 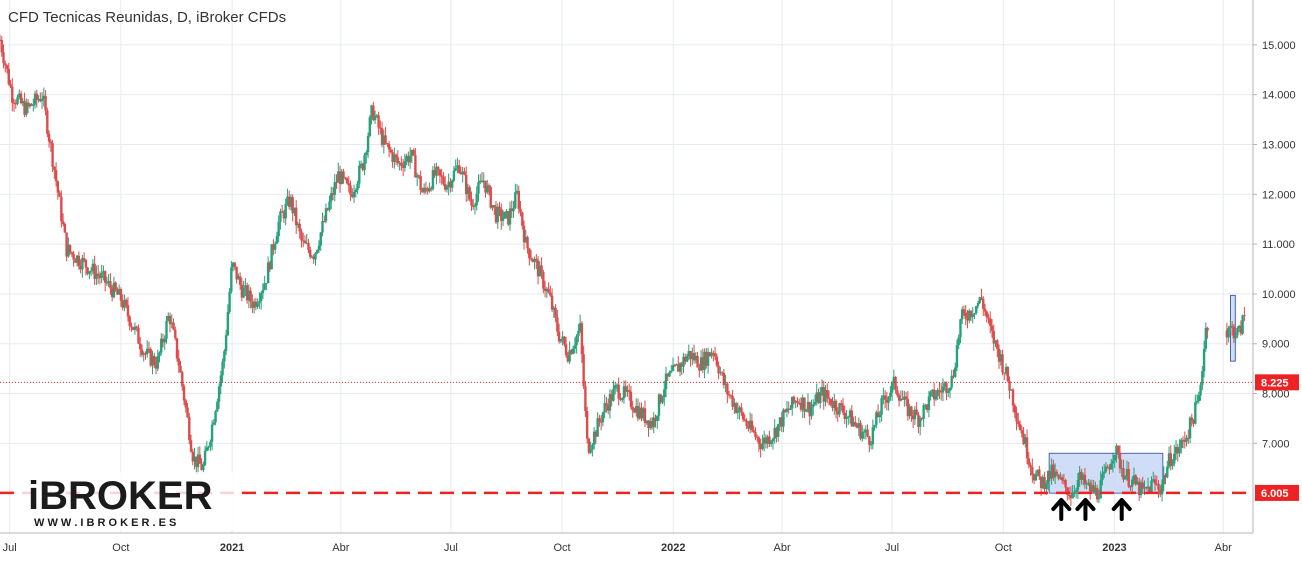 I want to click on time-tick-label: 2021, so click(x=232, y=548).